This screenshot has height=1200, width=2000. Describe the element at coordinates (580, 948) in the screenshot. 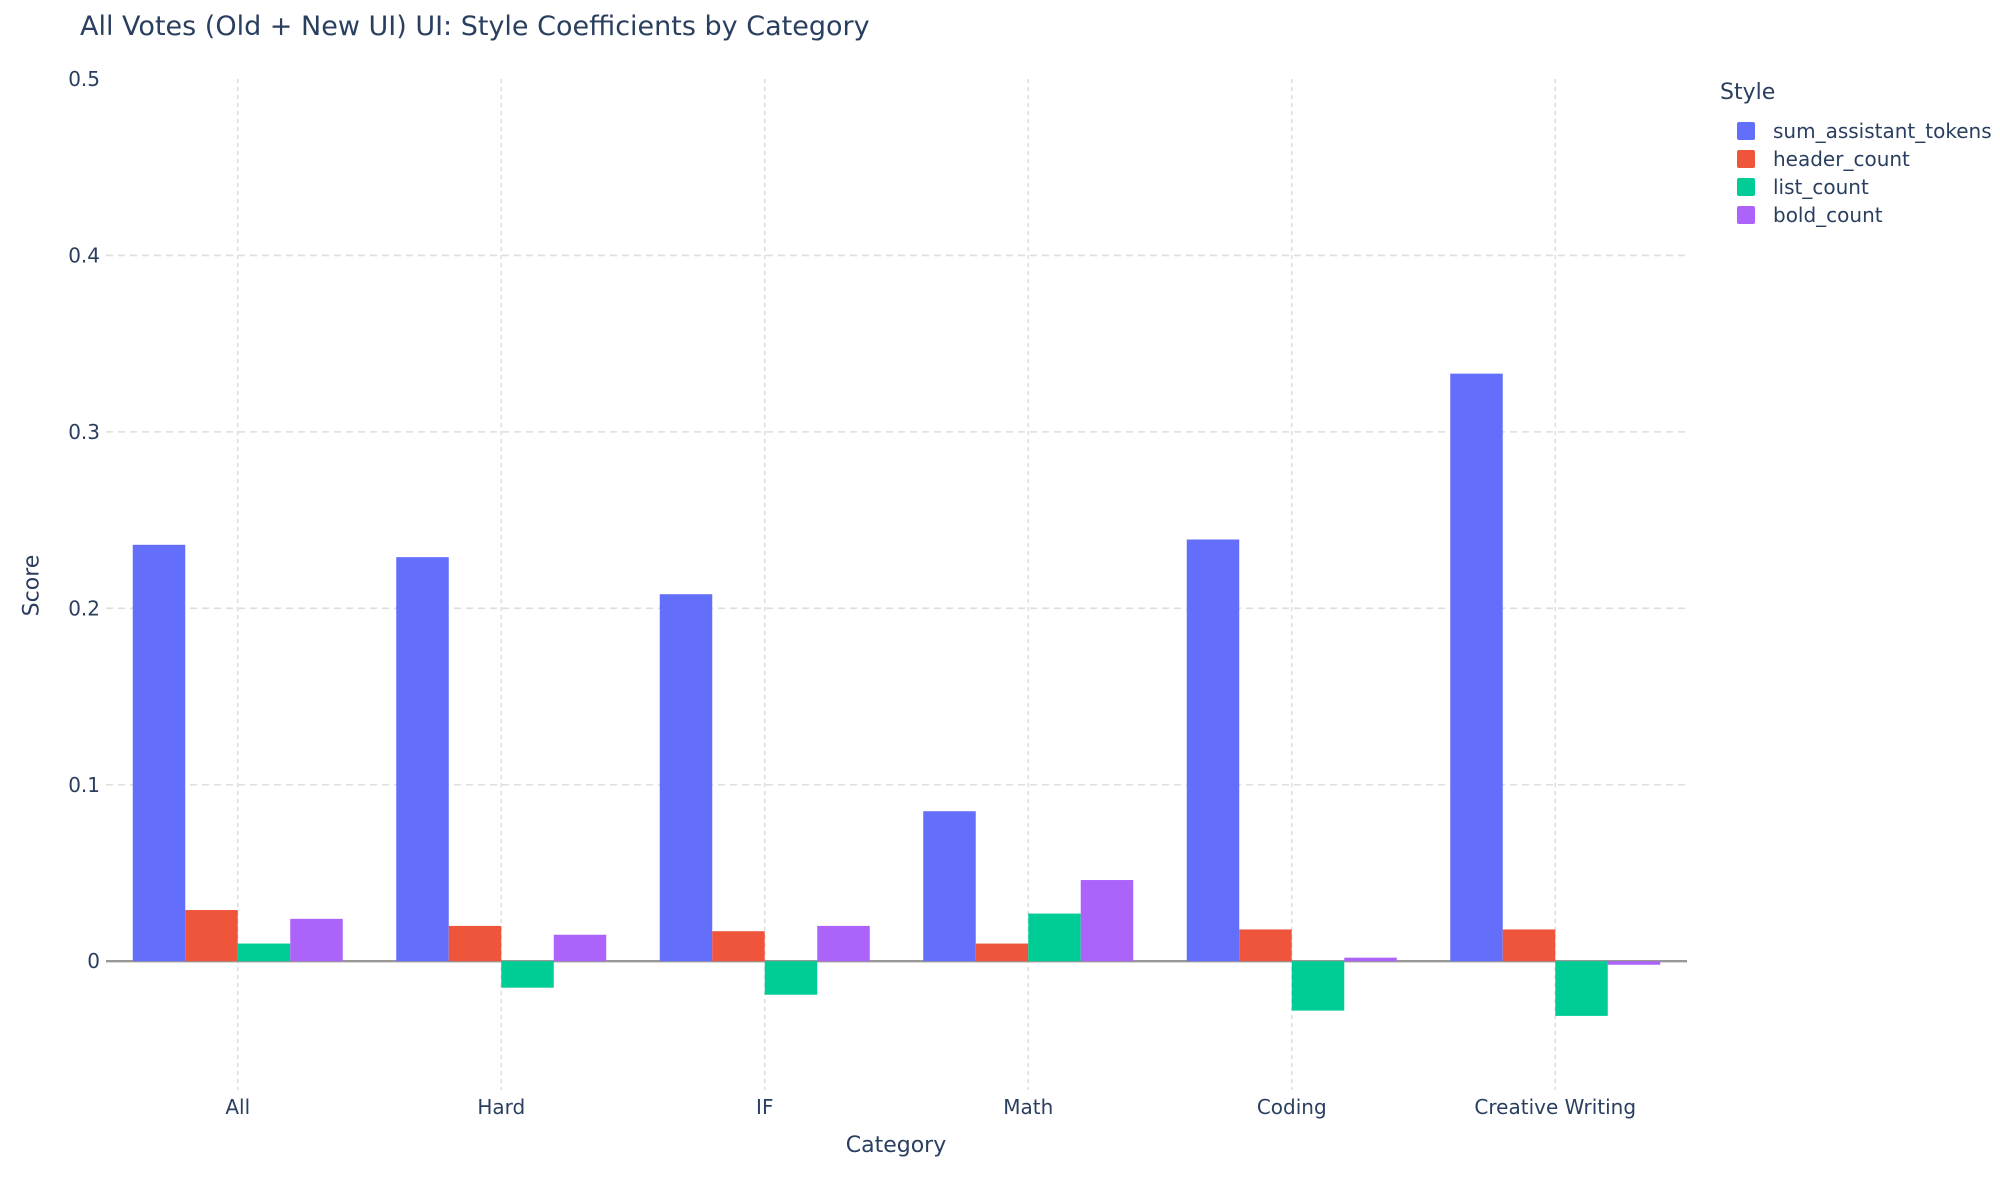

I see `bar-bold_count-Hard` at that location.